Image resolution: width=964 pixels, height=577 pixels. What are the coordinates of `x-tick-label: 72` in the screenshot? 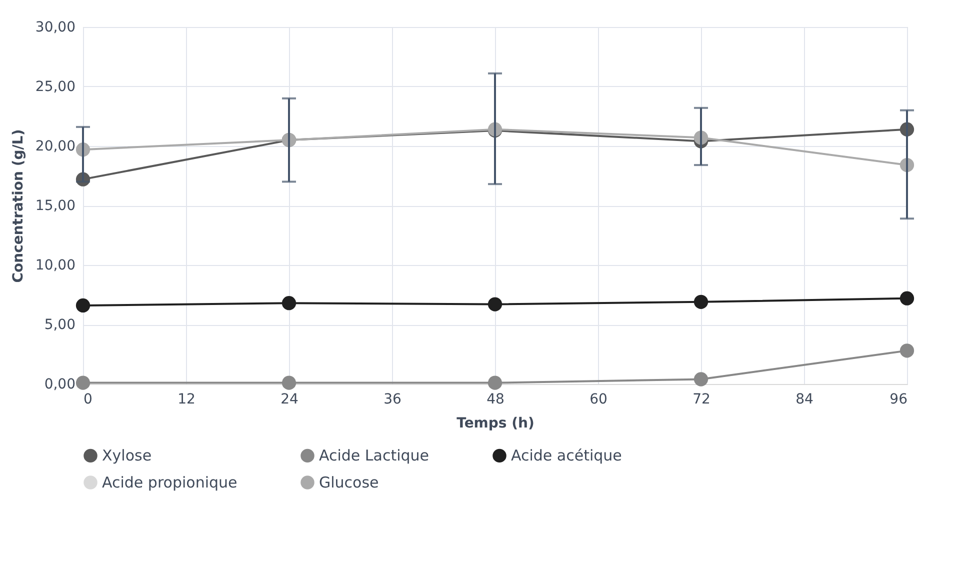 It's located at (701, 400).